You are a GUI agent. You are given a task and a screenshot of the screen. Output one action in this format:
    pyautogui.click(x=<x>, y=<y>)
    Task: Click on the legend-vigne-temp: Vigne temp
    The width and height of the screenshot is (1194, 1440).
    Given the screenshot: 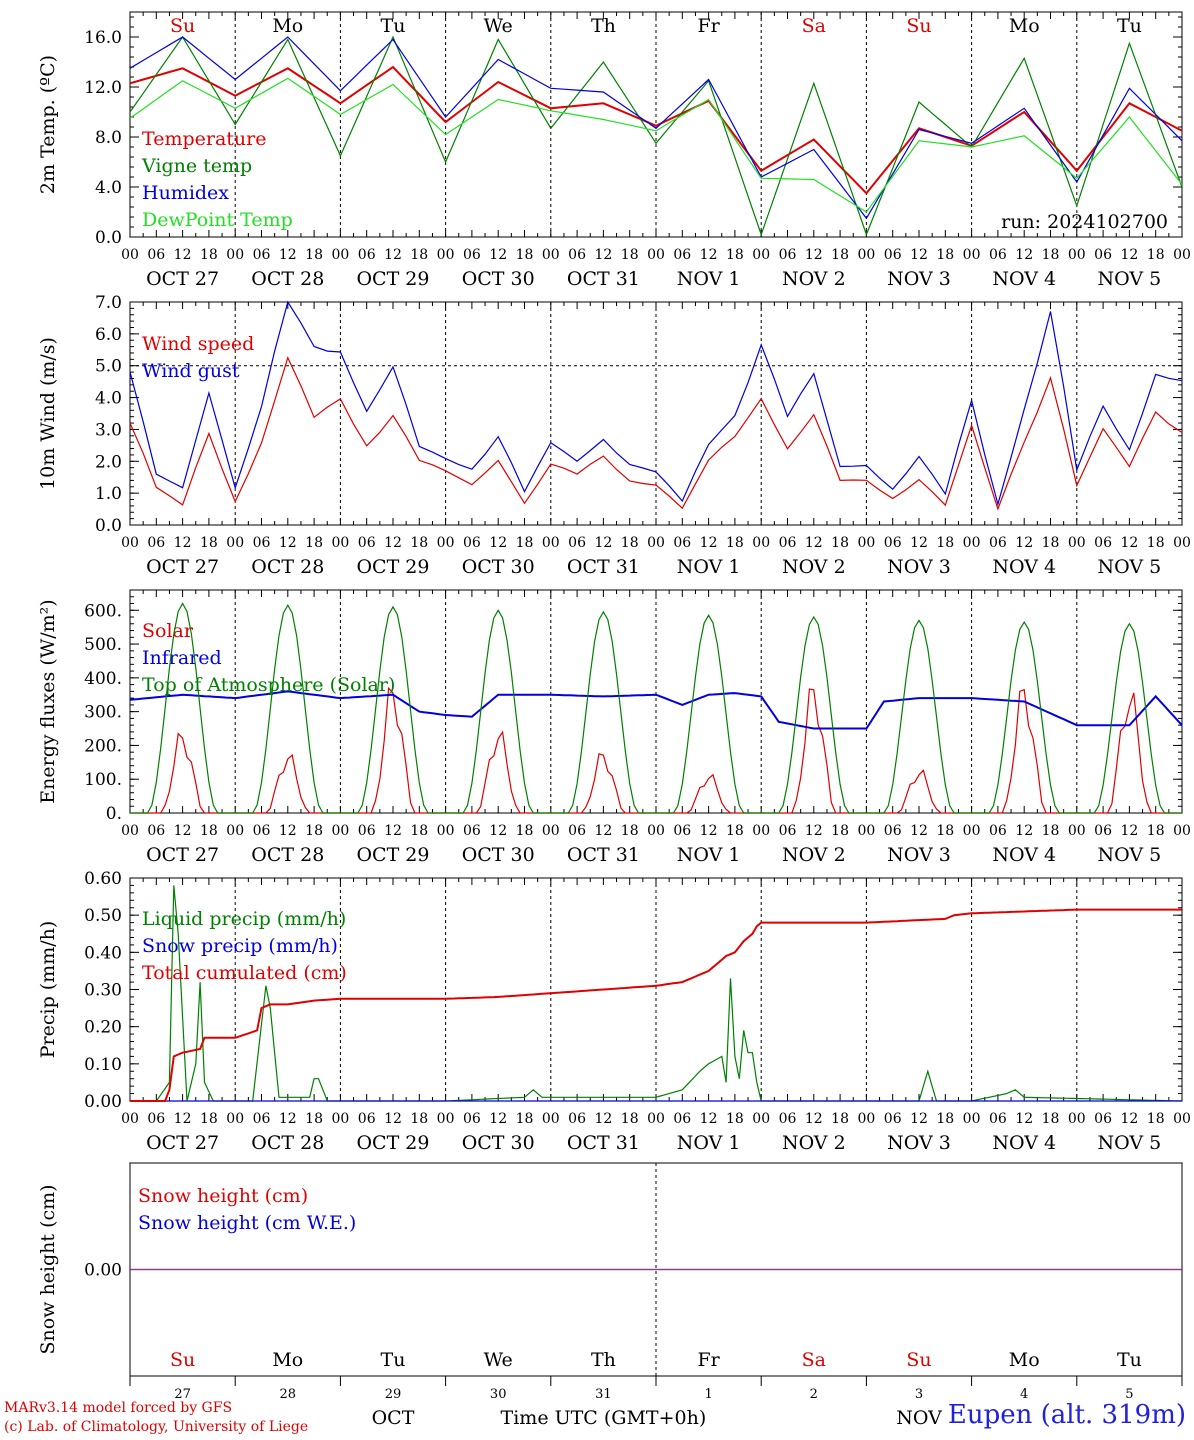 What is the action you would take?
    pyautogui.click(x=196, y=166)
    